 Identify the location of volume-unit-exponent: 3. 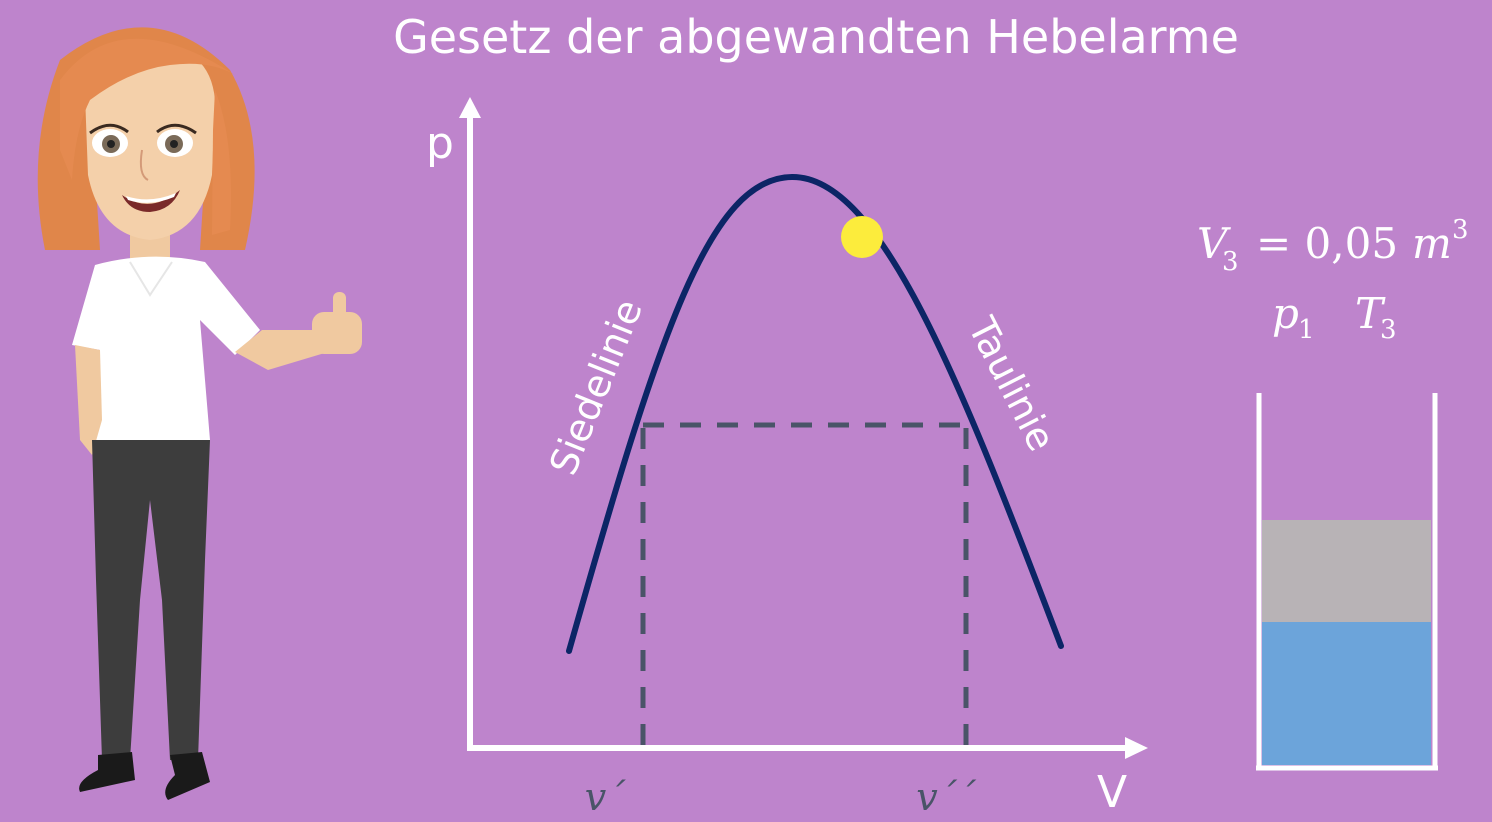
(1460, 230).